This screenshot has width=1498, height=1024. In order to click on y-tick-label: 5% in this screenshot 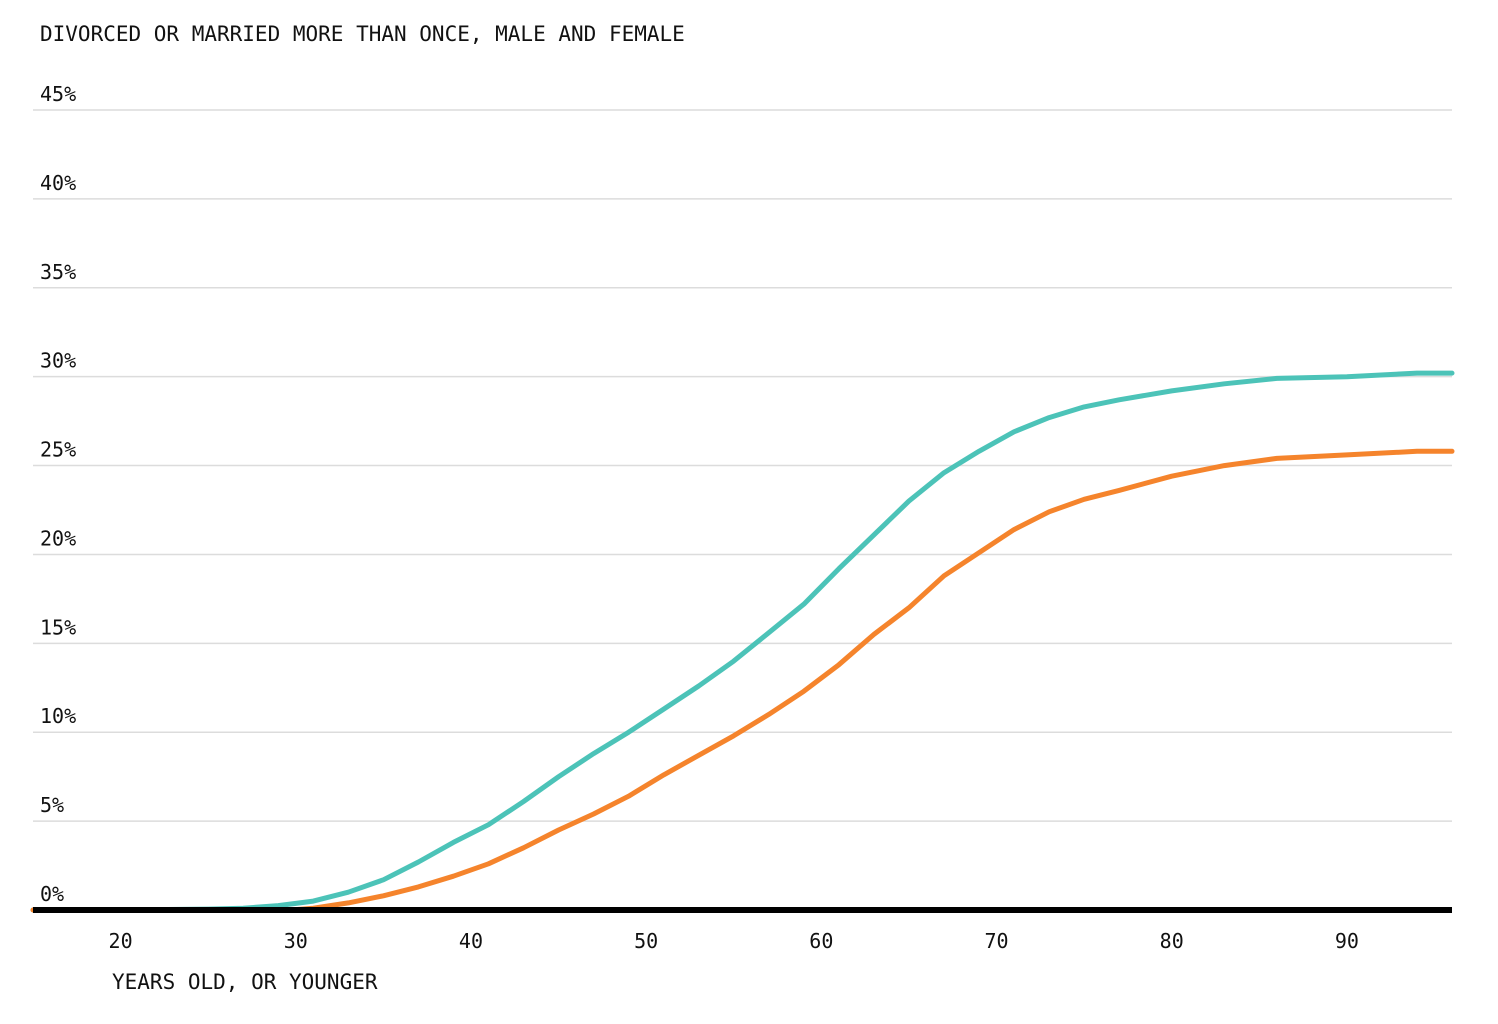, I will do `click(52, 805)`.